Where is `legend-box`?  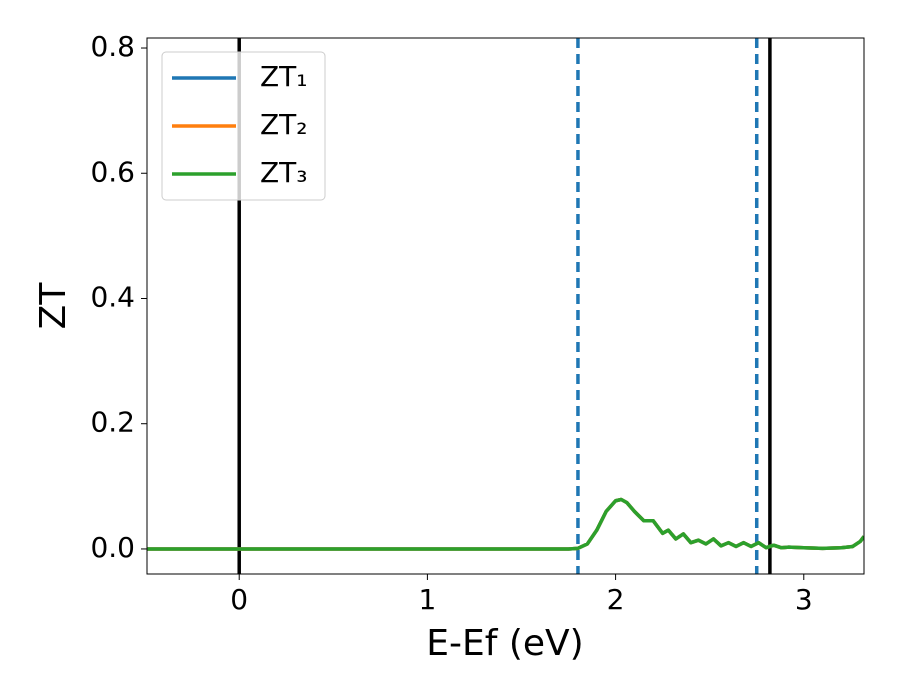
legend-box is located at coordinates (243, 126).